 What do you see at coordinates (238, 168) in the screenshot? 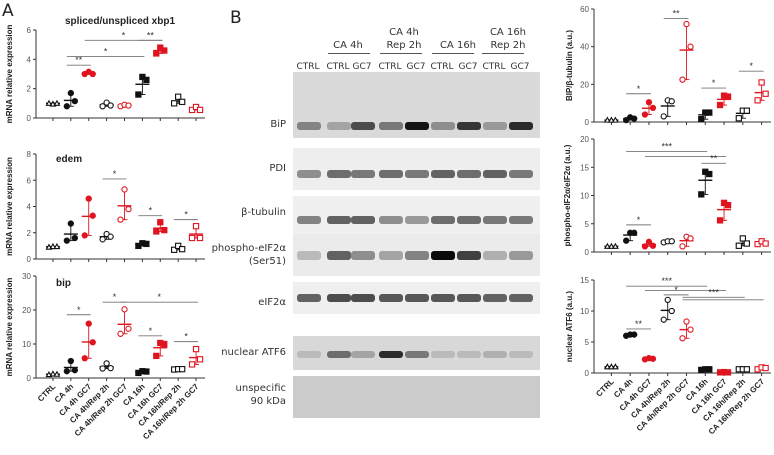
I see `blot-row-label: PDI` at bounding box center [238, 168].